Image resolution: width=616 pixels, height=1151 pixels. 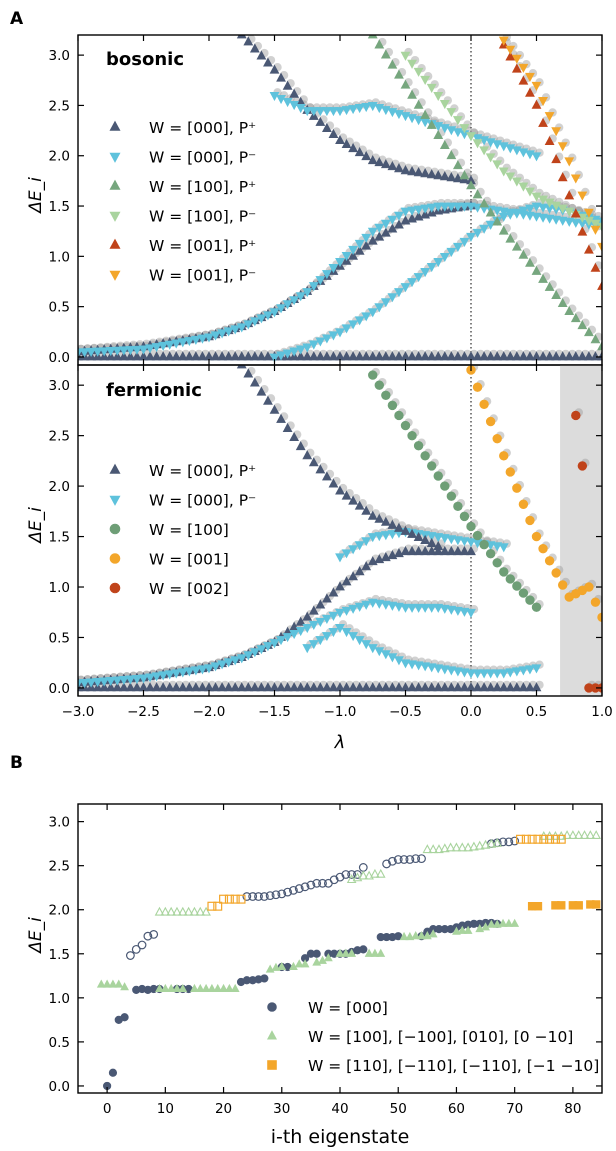 What do you see at coordinates (456, 1109) in the screenshot?
I see `x-tick-label: 60` at bounding box center [456, 1109].